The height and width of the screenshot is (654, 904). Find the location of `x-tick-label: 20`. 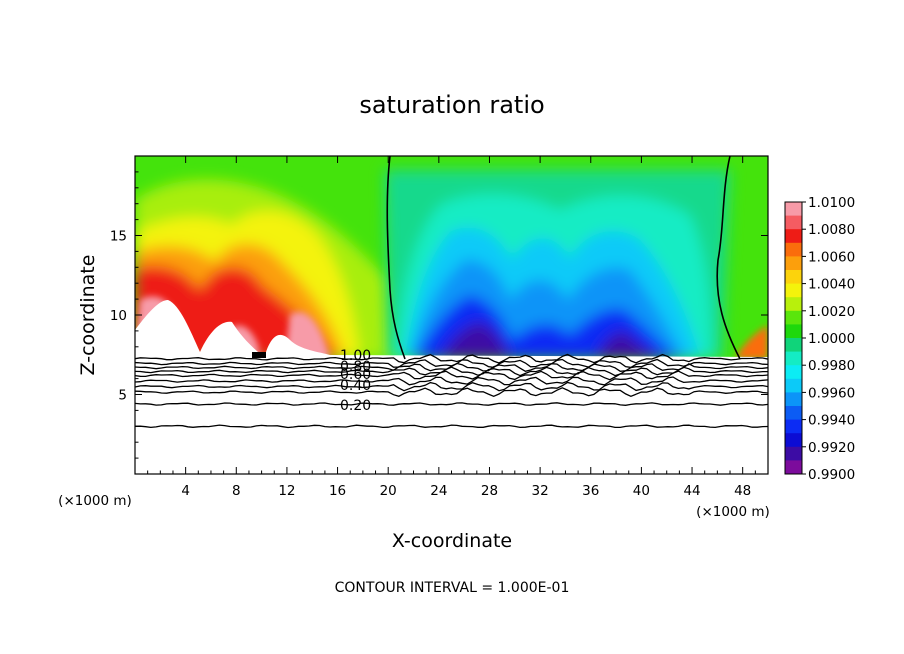

x-tick-label: 20 is located at coordinates (388, 491).